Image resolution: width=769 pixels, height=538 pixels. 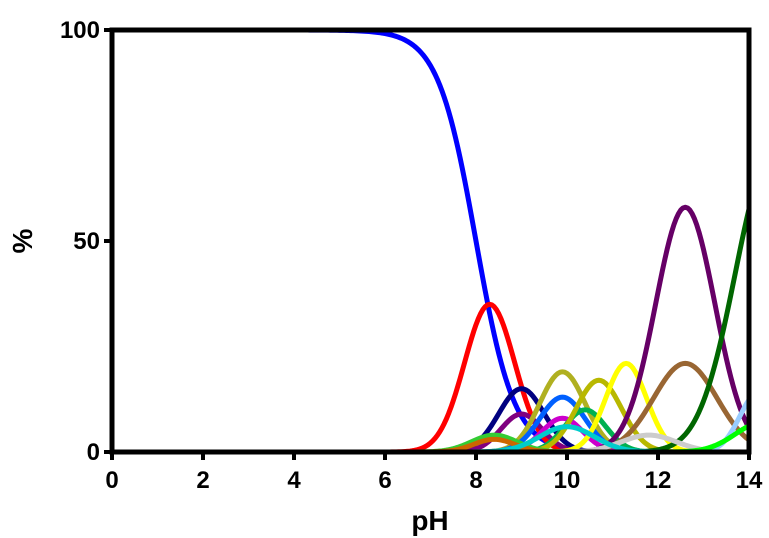 I want to click on x-tick-label: 14, so click(x=749, y=480).